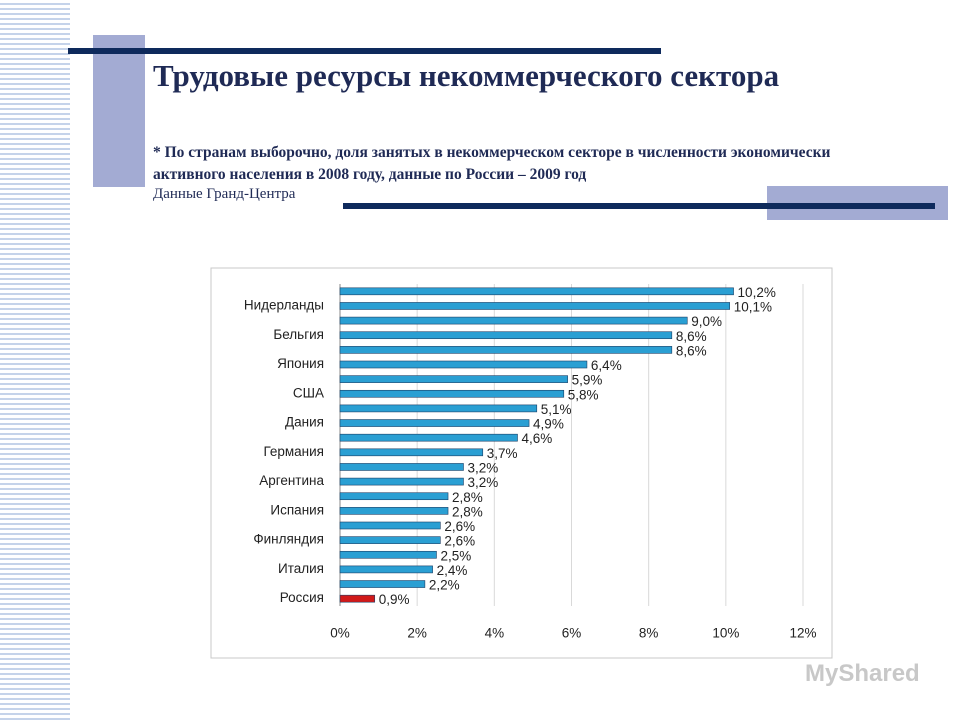  I want to click on stripe-decor, so click(35, 360).